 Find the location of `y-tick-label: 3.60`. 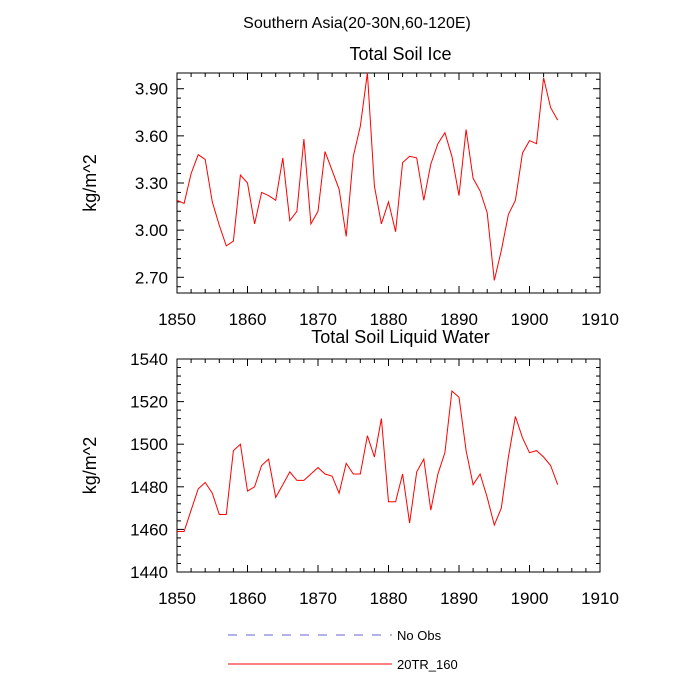

y-tick-label: 3.60 is located at coordinates (151, 136).